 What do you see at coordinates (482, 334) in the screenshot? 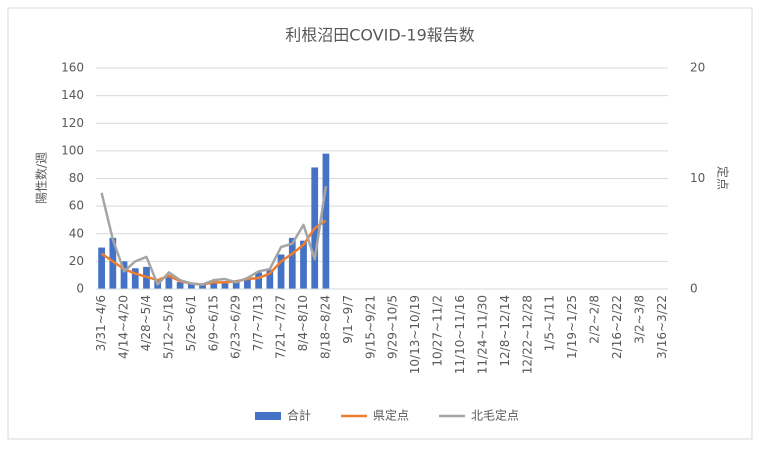
I see `x-tick-label: 11/24~11/30` at bounding box center [482, 334].